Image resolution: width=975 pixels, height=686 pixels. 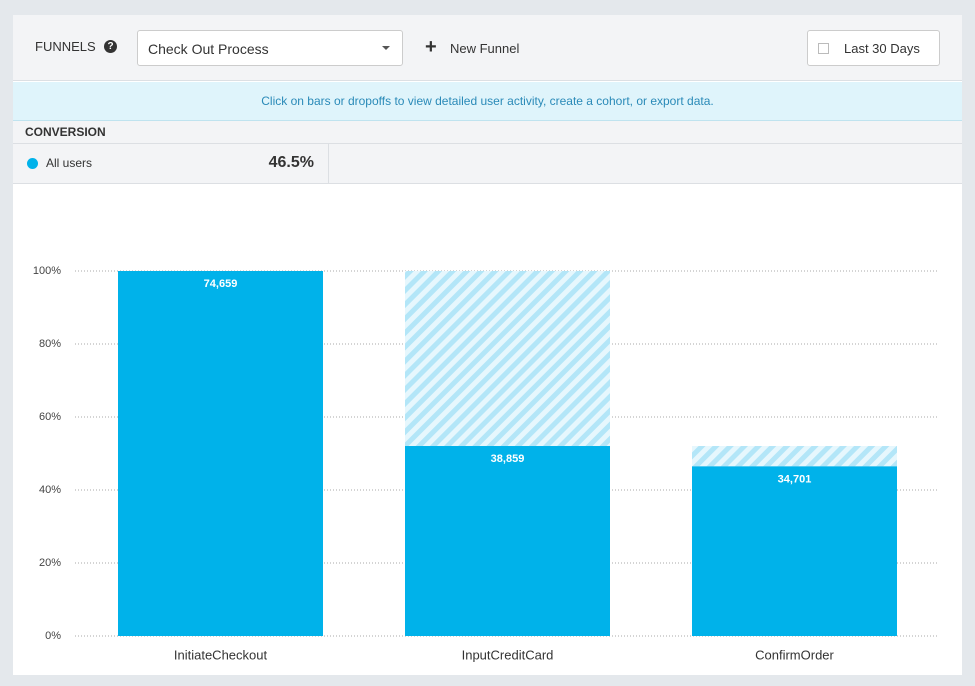 I want to click on y-tick-label: 60%, so click(x=50, y=417).